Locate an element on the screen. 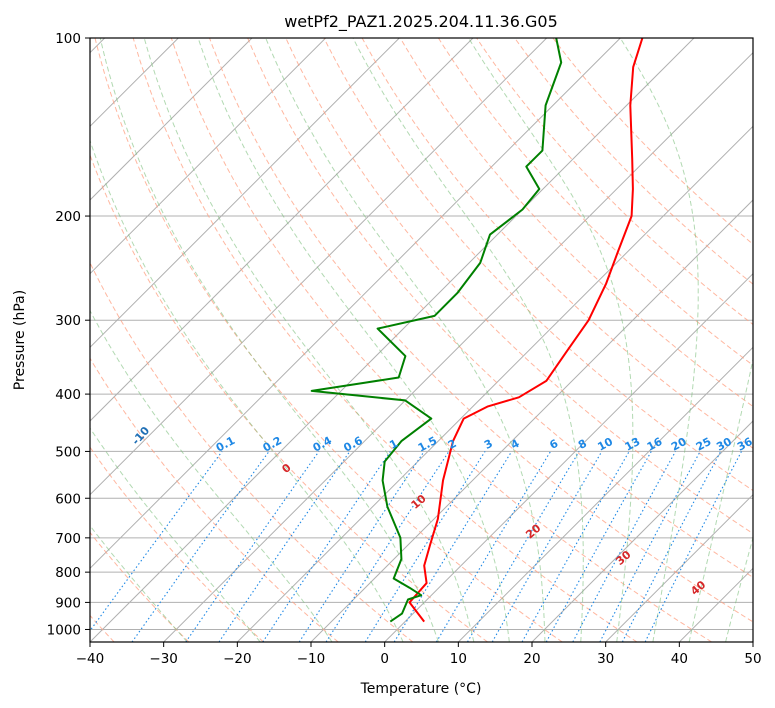 Image resolution: width=775 pixels, height=708 pixels. y-tick-label: 700 is located at coordinates (68, 539).